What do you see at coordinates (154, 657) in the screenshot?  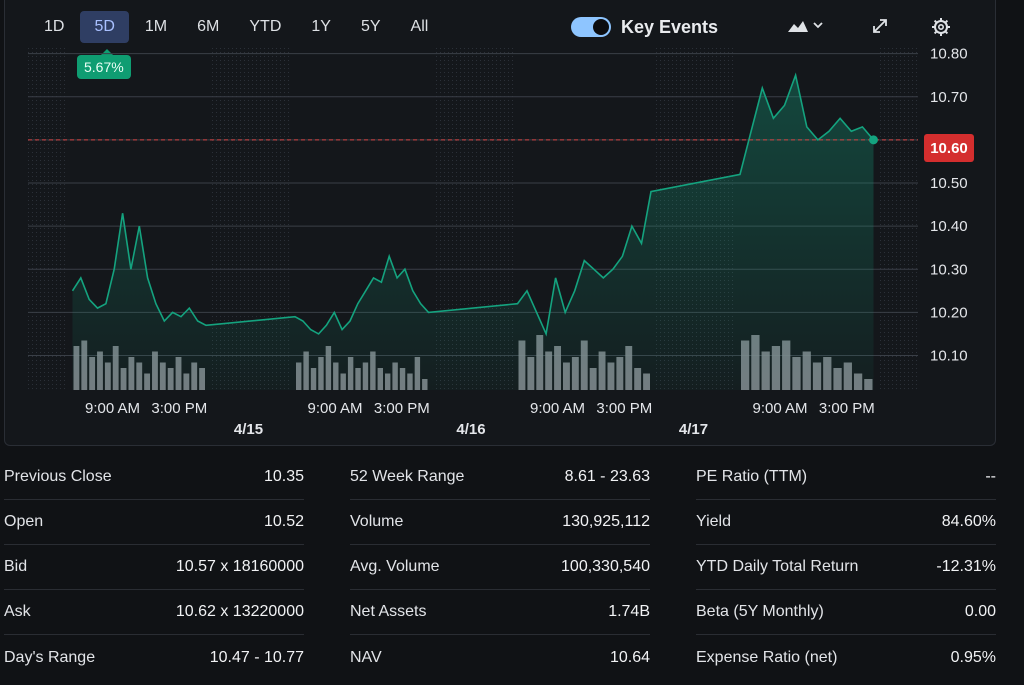 I see `stat-row: Day's Range 10.47 - 10.77` at bounding box center [154, 657].